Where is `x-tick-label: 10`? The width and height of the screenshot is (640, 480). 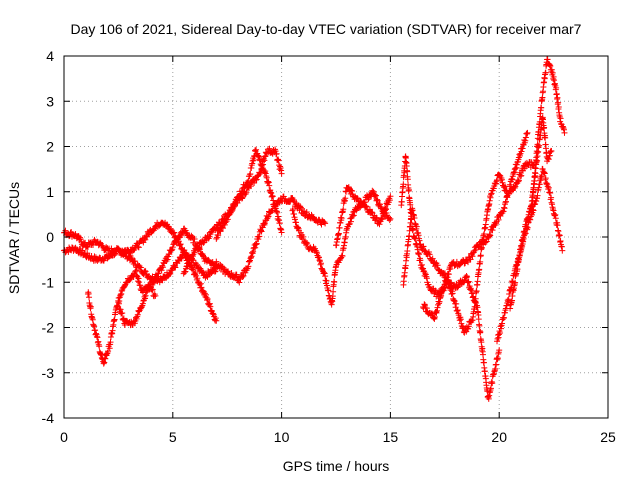 x-tick-label: 10 is located at coordinates (282, 437).